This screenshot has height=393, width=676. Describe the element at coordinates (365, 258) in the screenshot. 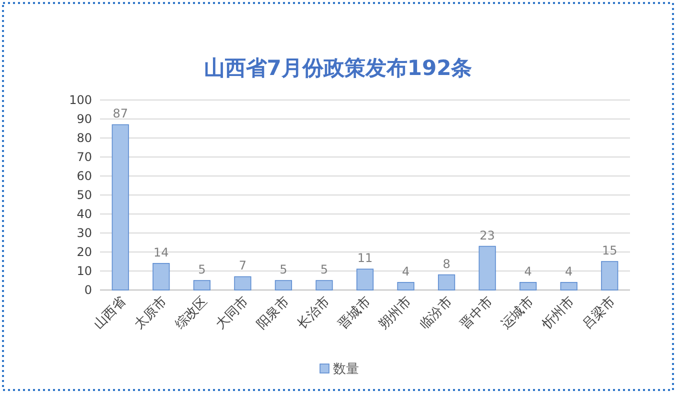

I see `data-label: 11` at that location.